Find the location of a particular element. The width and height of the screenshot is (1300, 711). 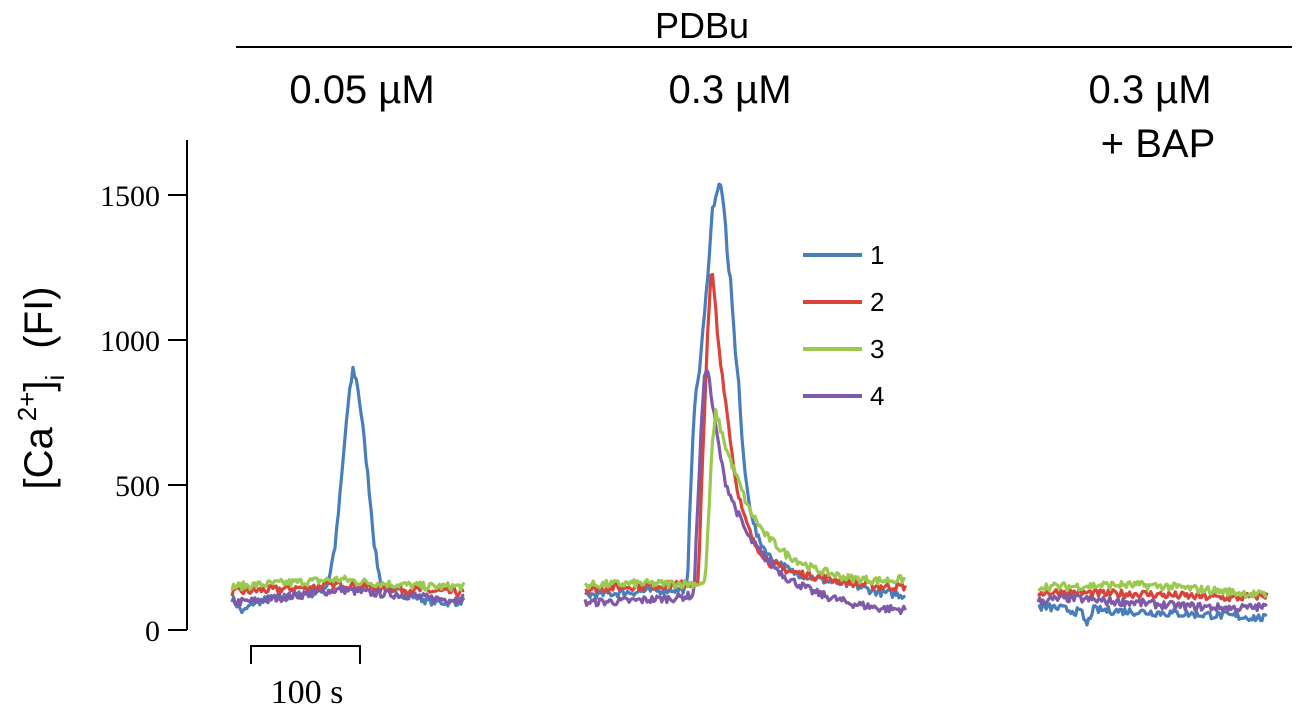

y-tick-label-2: 1000 is located at coordinates (130, 341).